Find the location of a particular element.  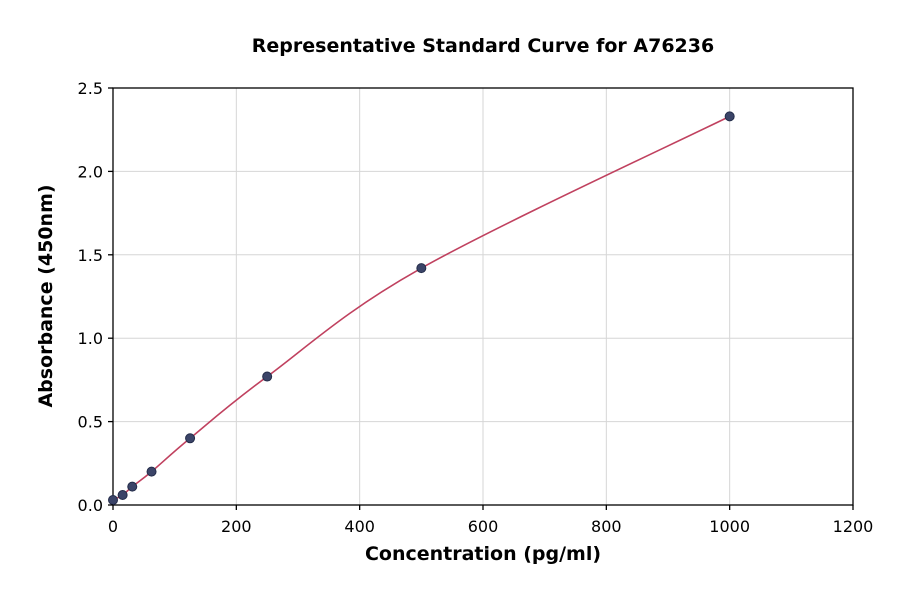

x-tick-label: 1000 is located at coordinates (729, 526).